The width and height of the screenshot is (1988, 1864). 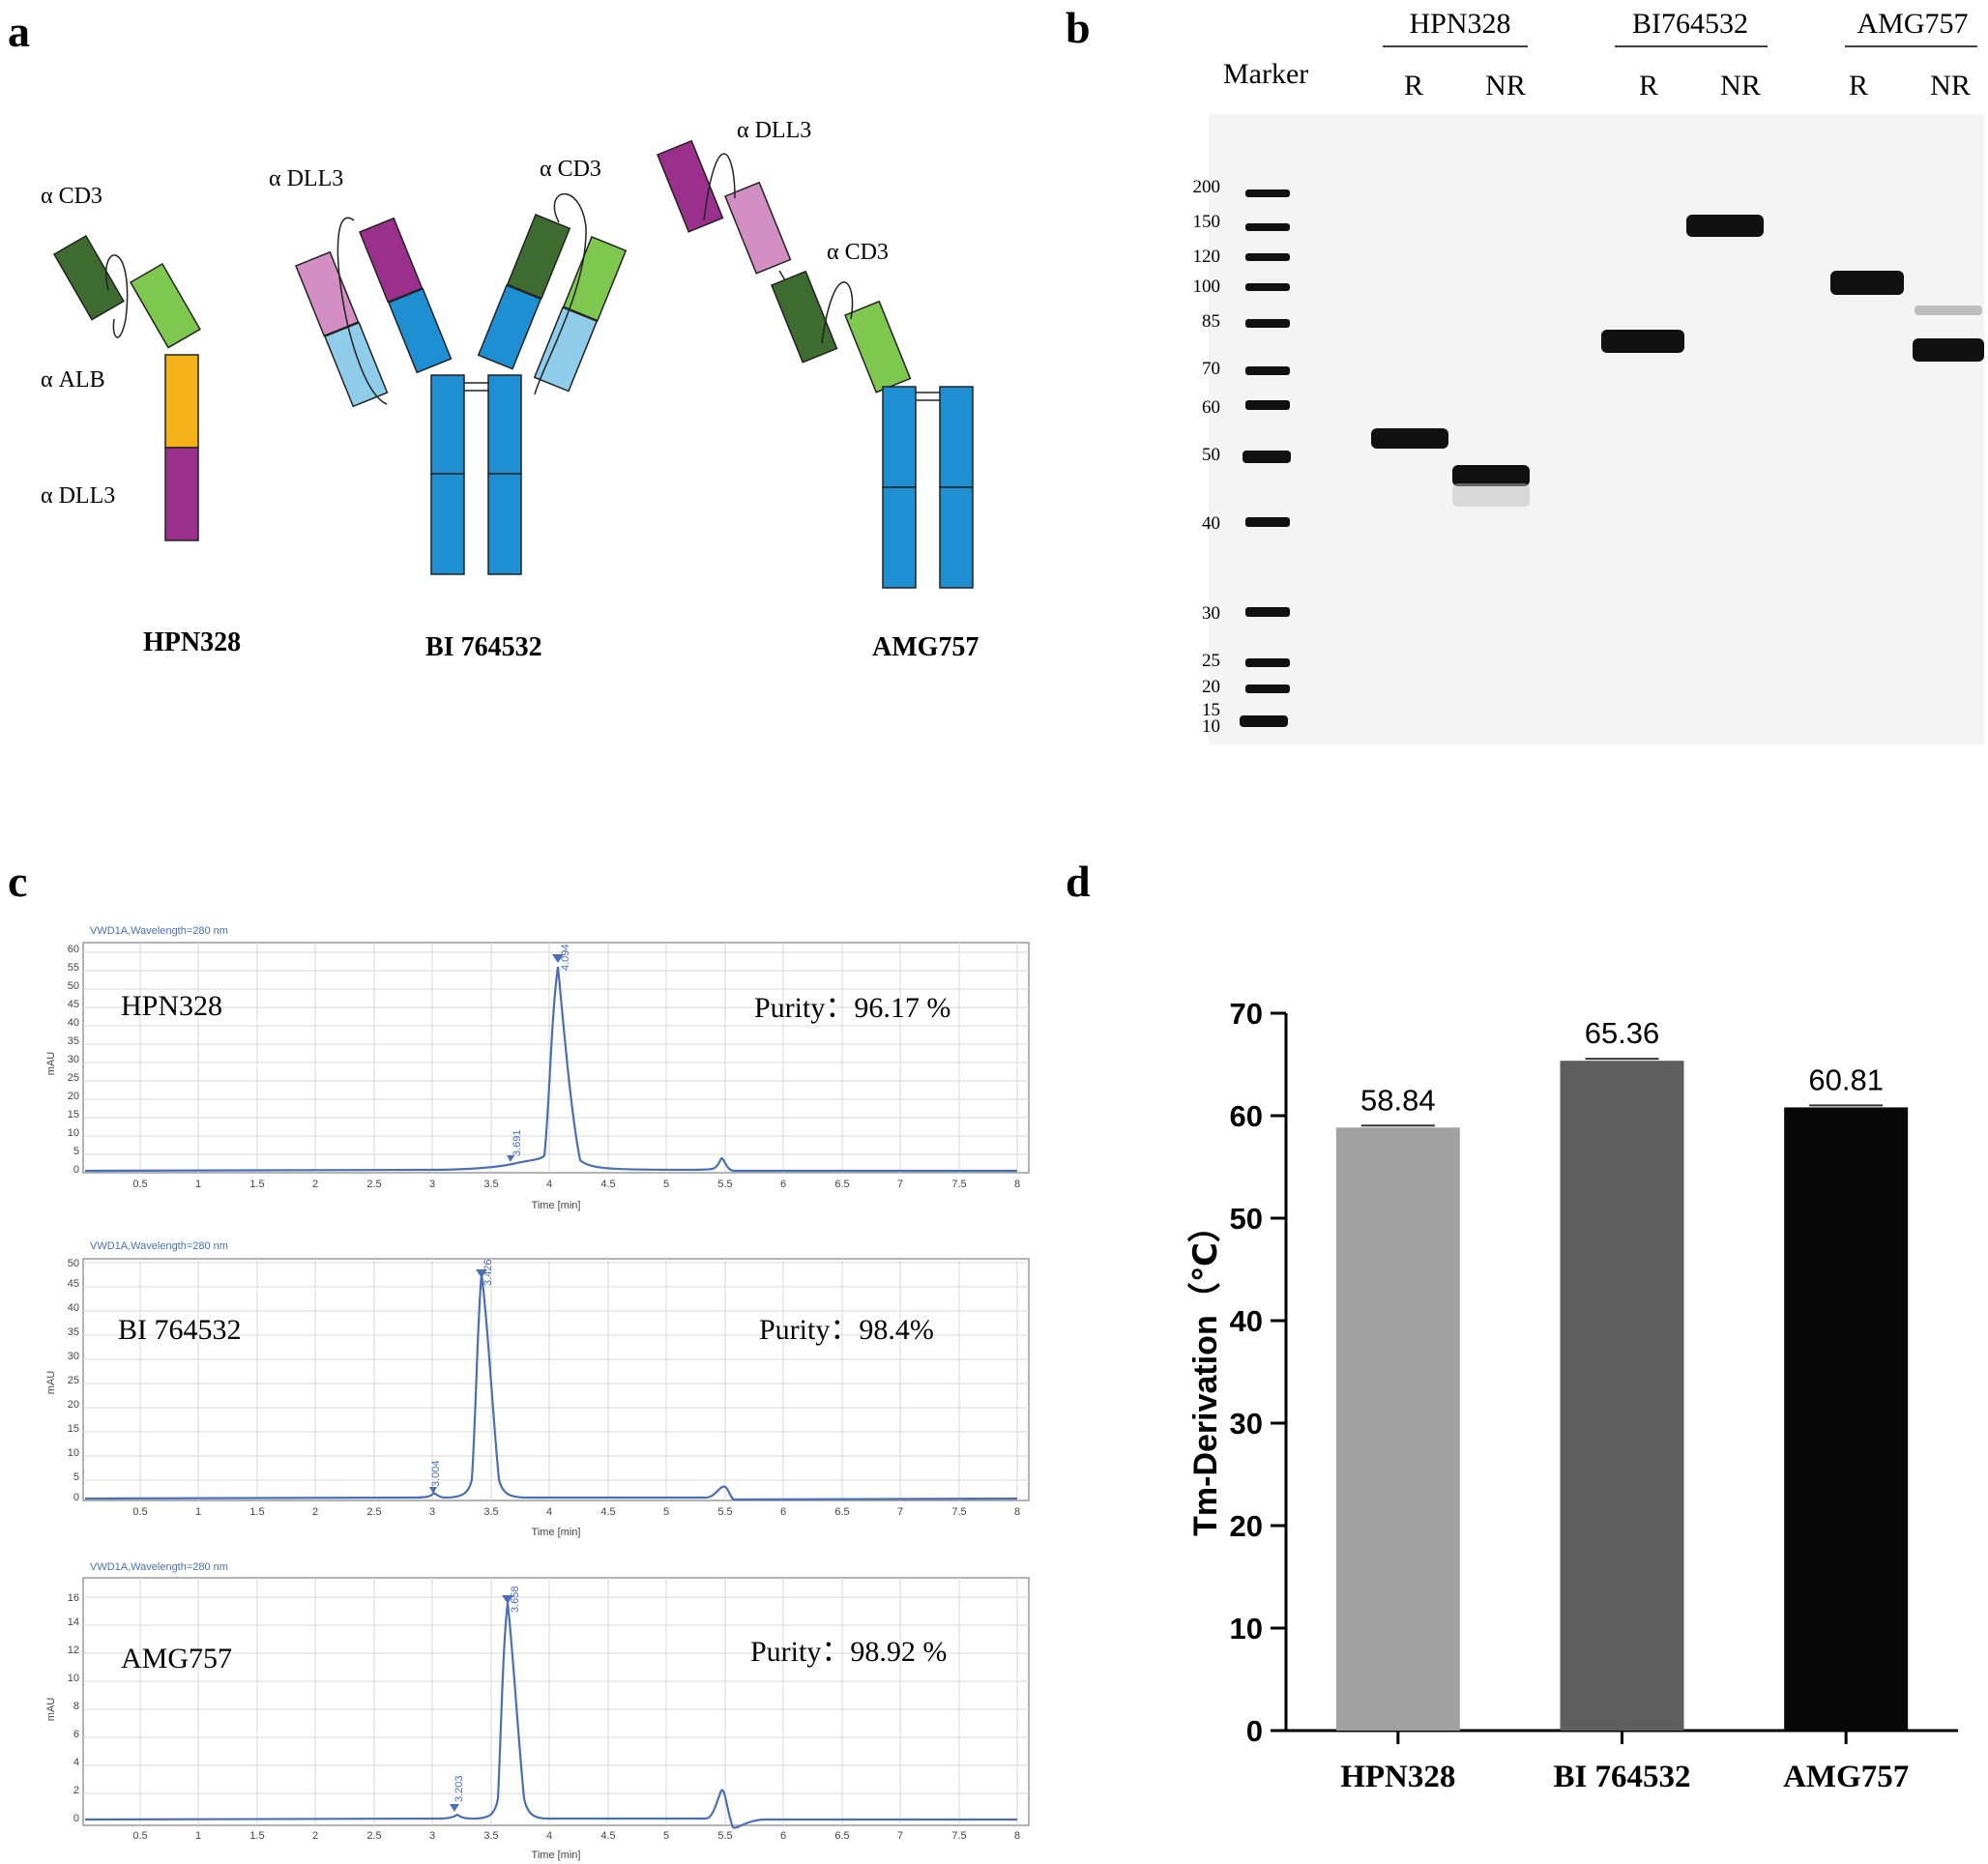 I want to click on bars: 58.84 HPN328 65.36 BI 764532 60.81 AMG757, so click(x=1622, y=1405).